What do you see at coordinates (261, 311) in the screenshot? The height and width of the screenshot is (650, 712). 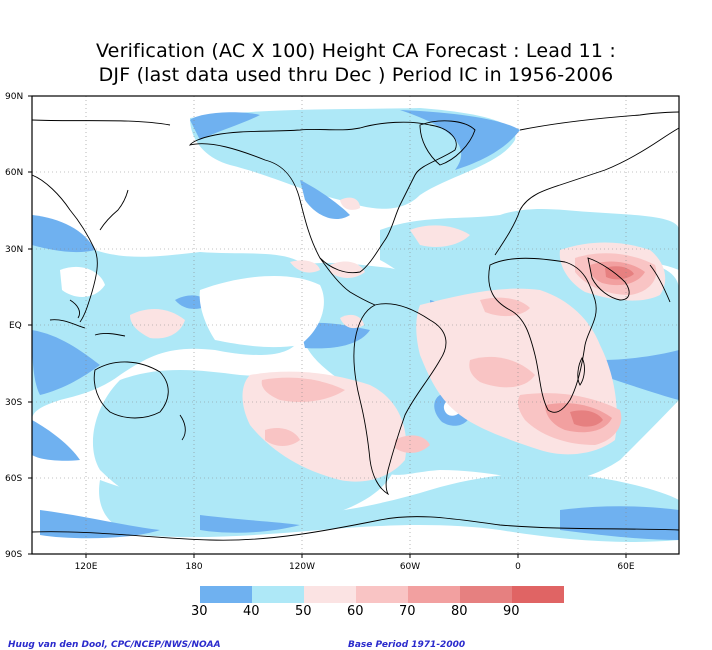 I see `n-pacific-hole` at bounding box center [261, 311].